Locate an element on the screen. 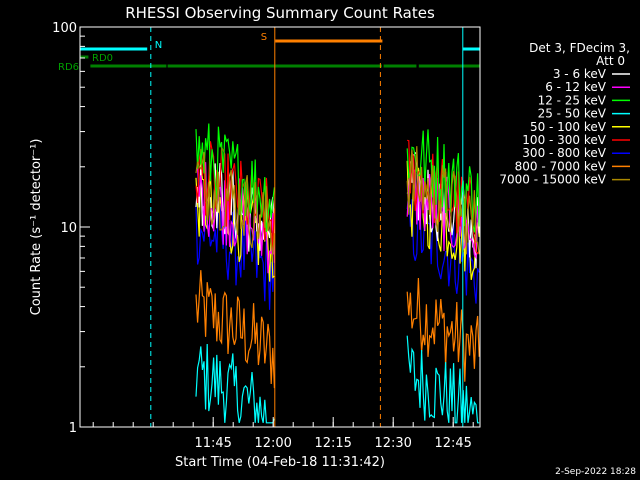 The height and width of the screenshot is (480, 640). legend-label-4: 25 - 50 keV is located at coordinates (572, 114).